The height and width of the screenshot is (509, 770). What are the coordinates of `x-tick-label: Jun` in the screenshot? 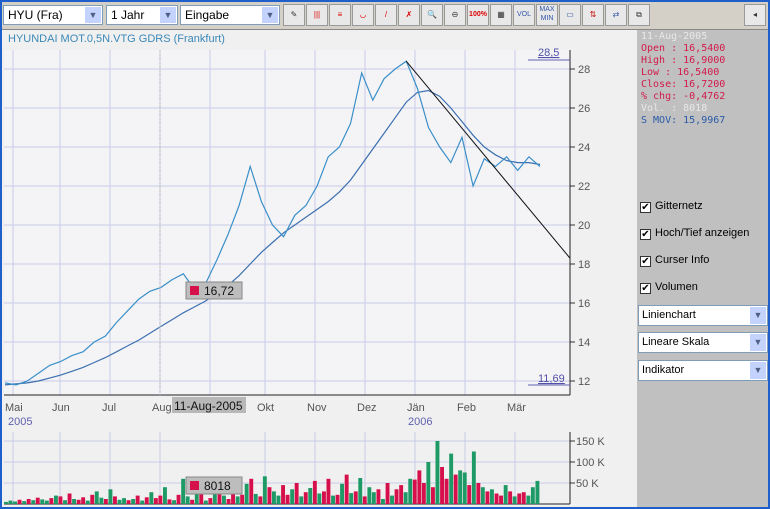 It's located at (61, 408).